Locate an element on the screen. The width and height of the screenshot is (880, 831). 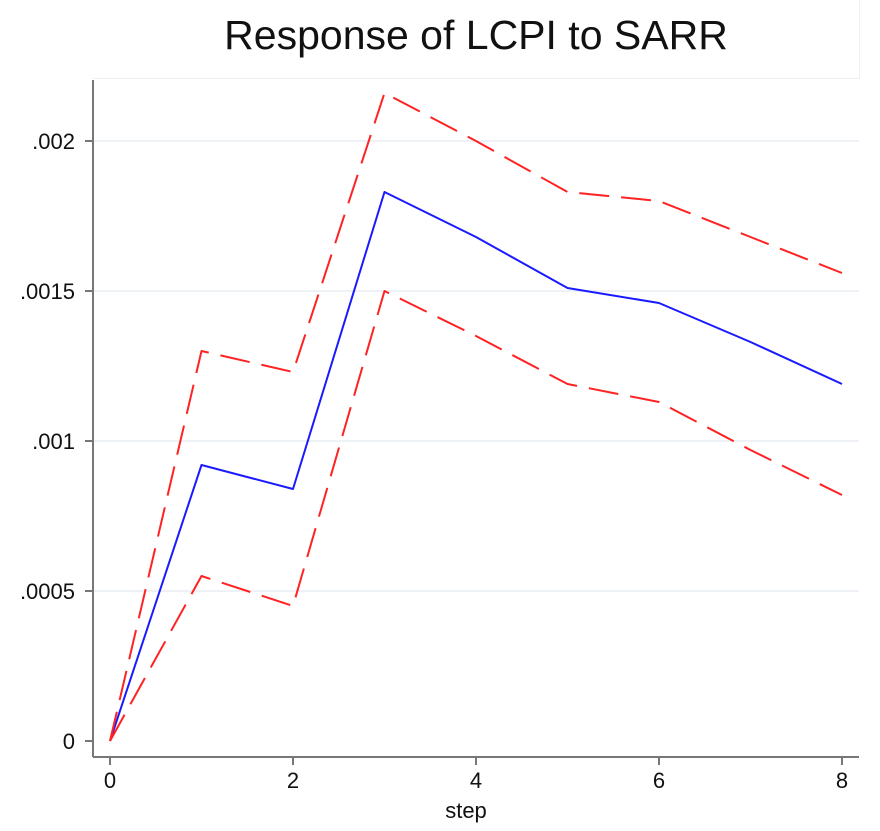
x-axis-title: step is located at coordinates (466, 810).